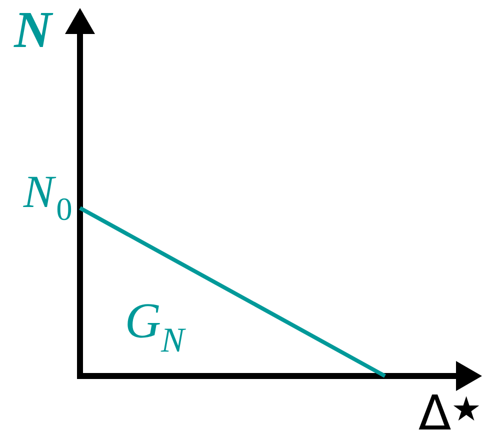 This screenshot has height=437, width=485. Describe the element at coordinates (34, 30) in the screenshot. I see `y-axis-title: N` at that location.